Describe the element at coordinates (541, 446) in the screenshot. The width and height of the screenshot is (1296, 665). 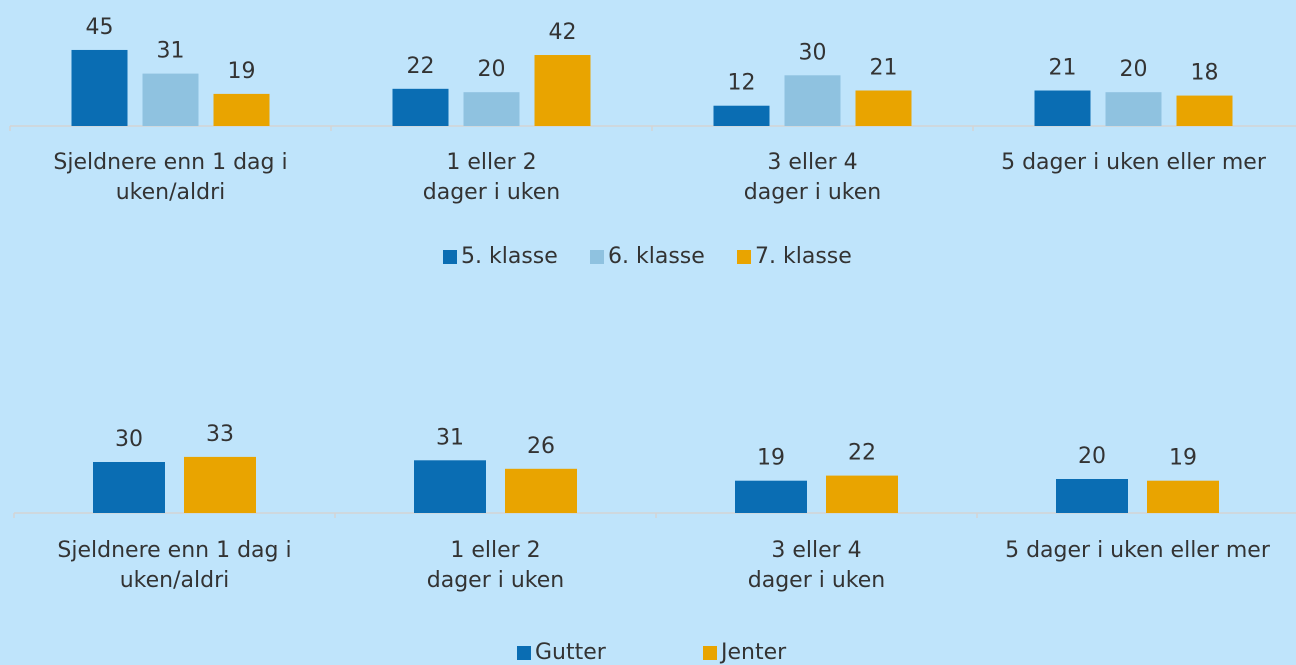
I see `value-label: 26` at that location.